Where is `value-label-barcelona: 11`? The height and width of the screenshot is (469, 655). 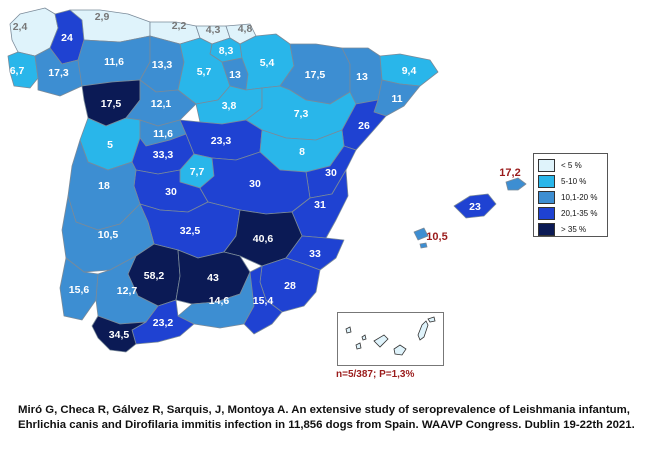
value-label-barcelona: 11 is located at coordinates (396, 99).